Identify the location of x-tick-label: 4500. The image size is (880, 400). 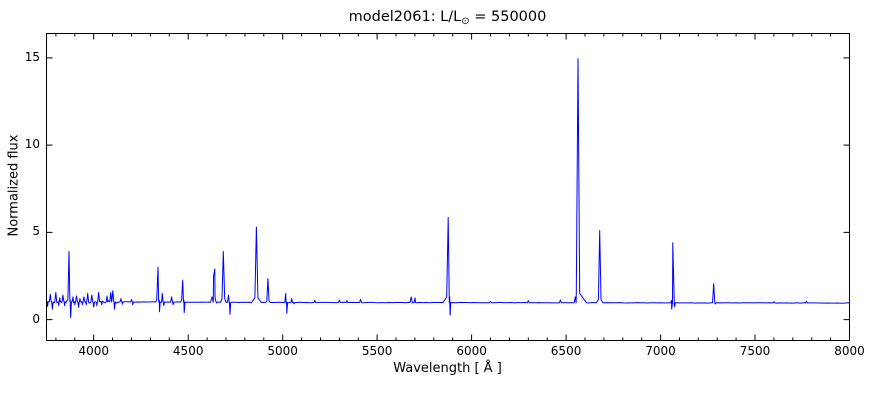
(188, 351).